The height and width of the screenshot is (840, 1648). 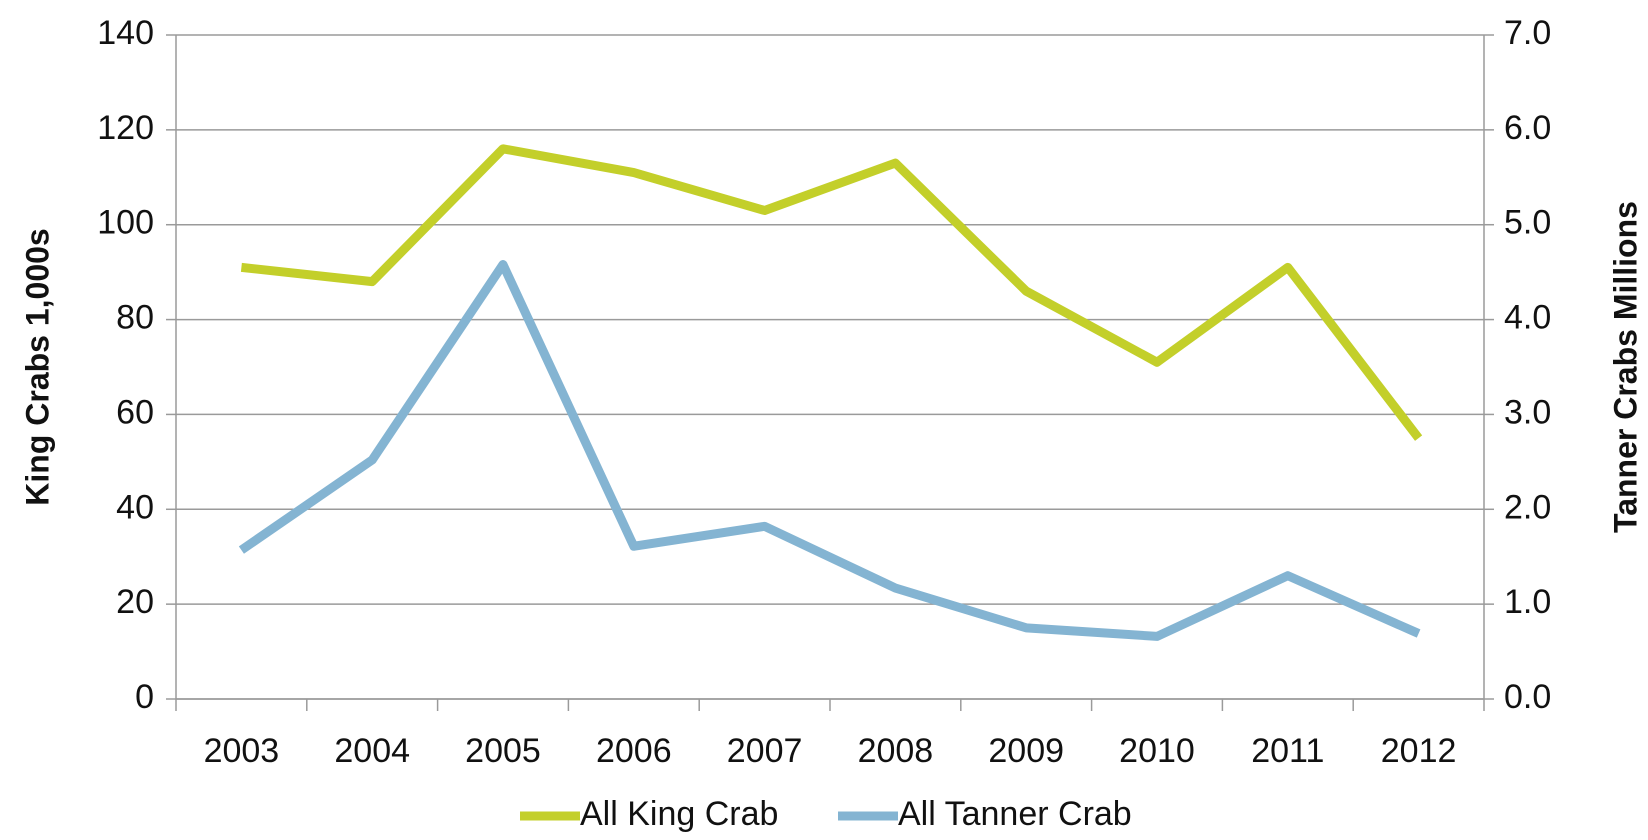 I want to click on x-tick-label: 2012, so click(x=1419, y=751).